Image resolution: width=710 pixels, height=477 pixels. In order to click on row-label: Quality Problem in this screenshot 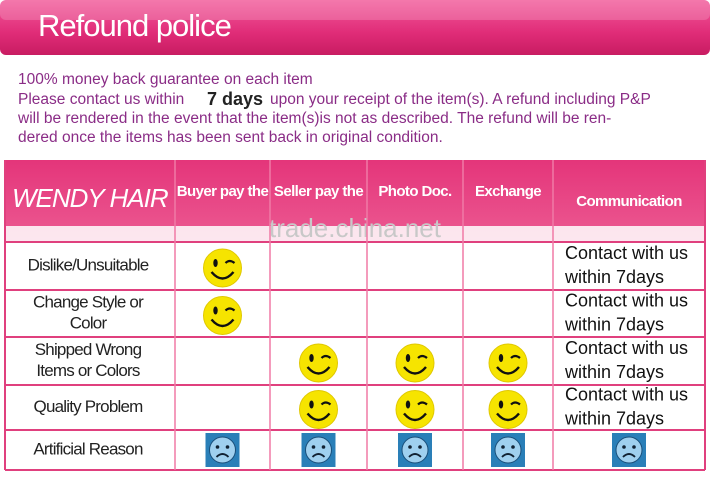, I will do `click(89, 406)`.